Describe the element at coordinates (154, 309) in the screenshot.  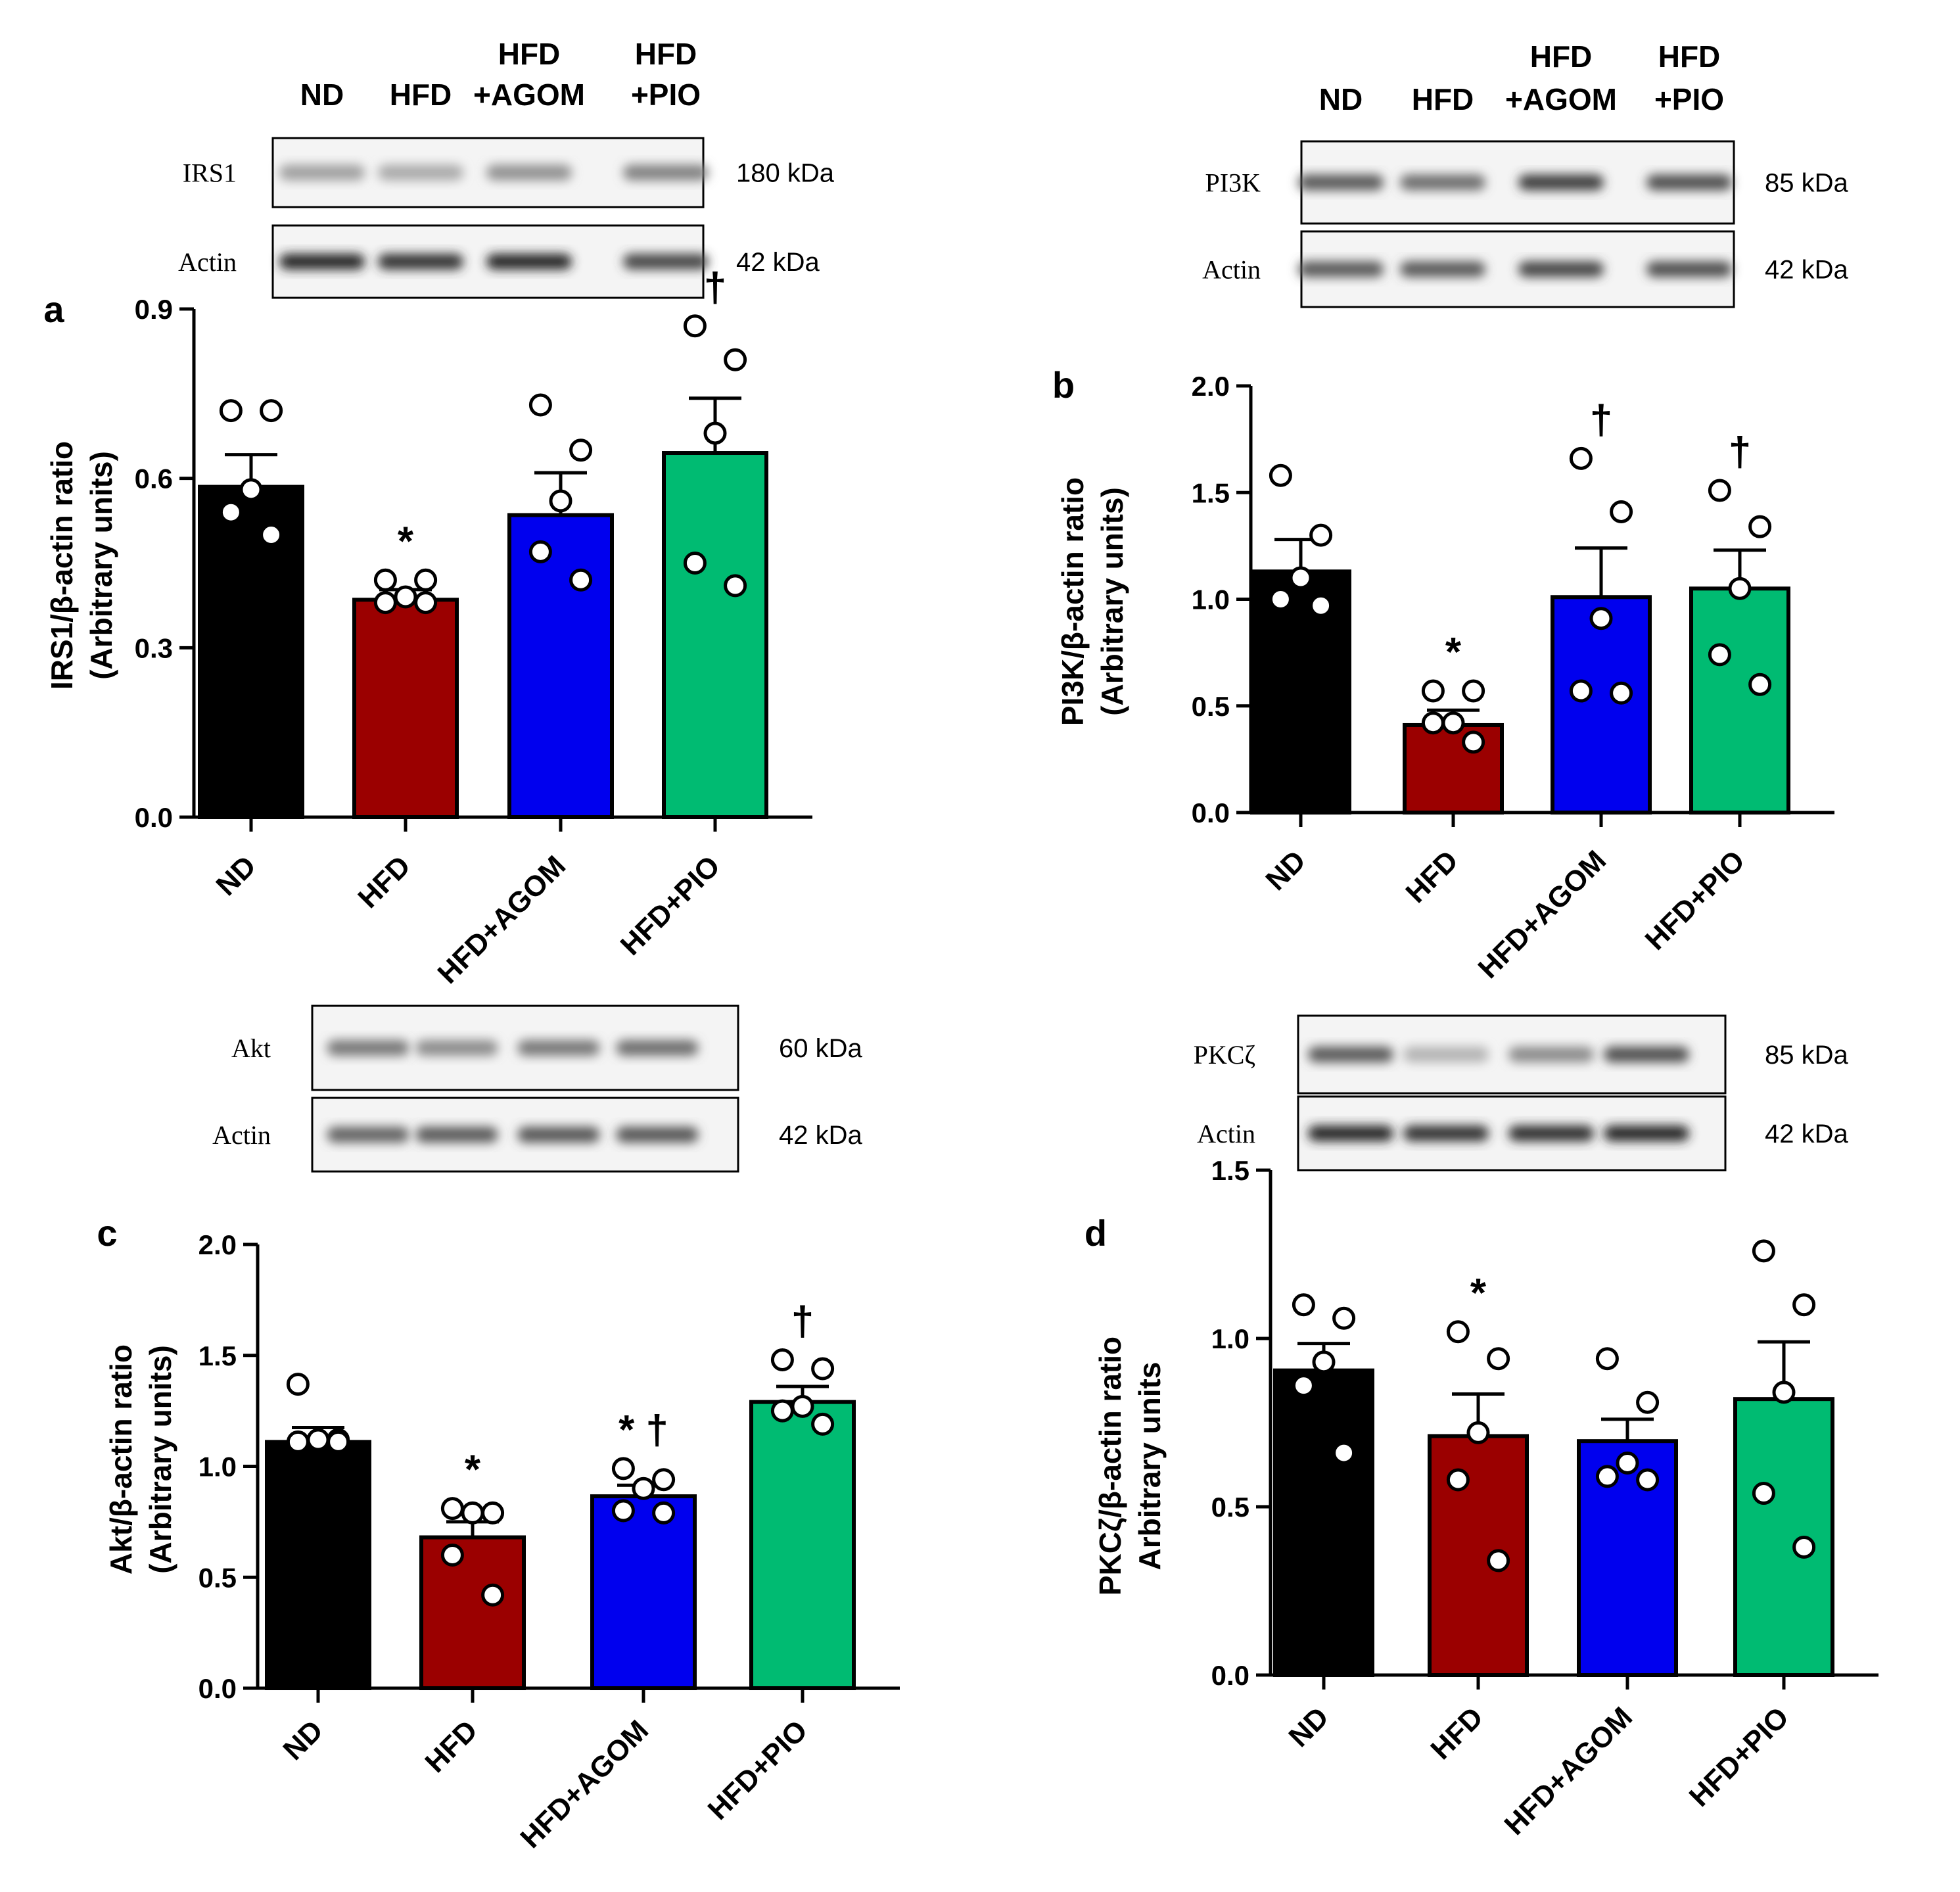
I see `y-tick-label: 0.9` at that location.